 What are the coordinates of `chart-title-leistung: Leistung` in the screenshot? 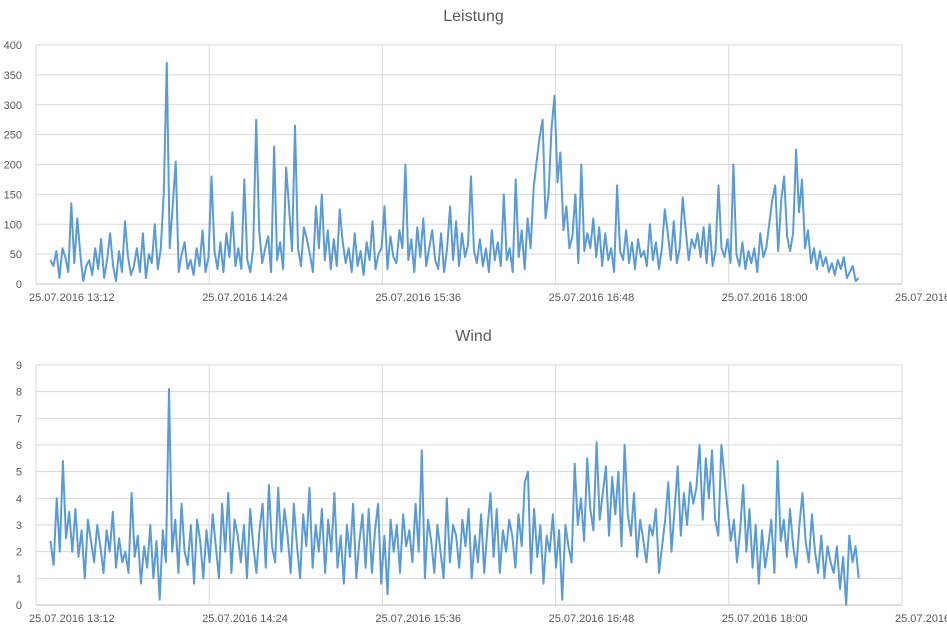 It's located at (473, 16).